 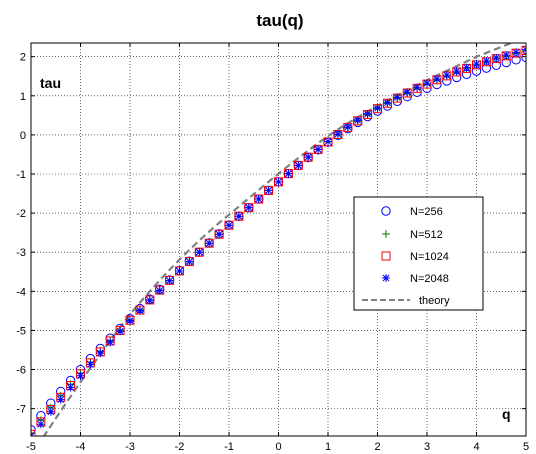 What do you see at coordinates (526, 447) in the screenshot?
I see `x-tick-label: 5` at bounding box center [526, 447].